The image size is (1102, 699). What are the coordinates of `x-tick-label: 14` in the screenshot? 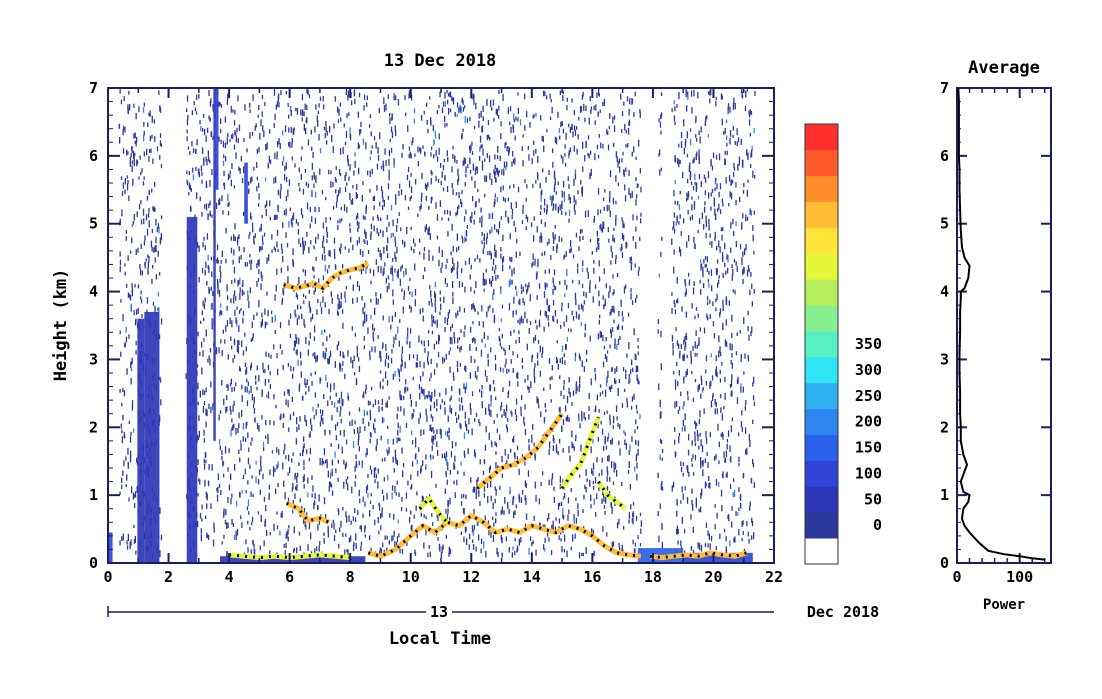 It's located at (532, 577).